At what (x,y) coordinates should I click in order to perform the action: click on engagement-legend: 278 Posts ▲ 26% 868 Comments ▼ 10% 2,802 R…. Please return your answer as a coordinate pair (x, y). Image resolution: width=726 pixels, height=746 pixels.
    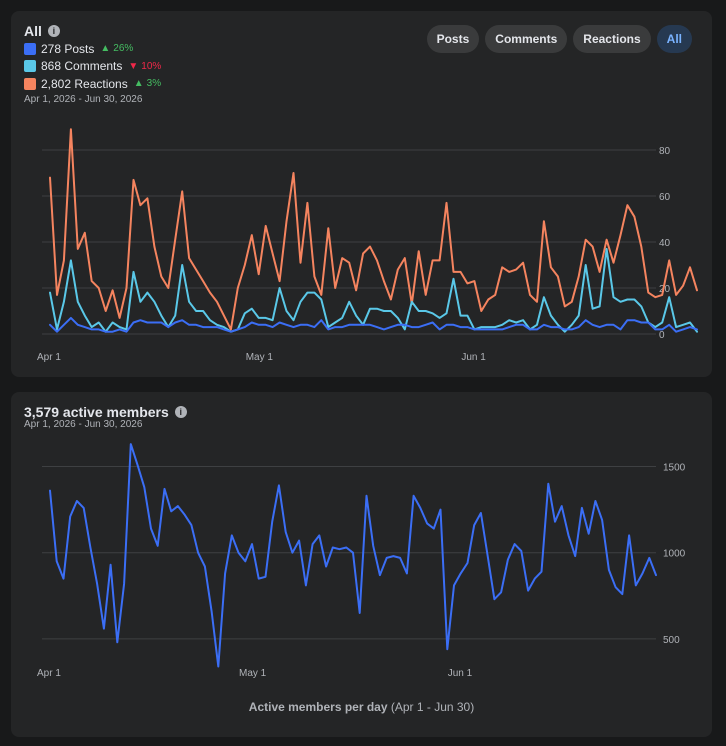
    Looking at the image, I should click on (92, 66).